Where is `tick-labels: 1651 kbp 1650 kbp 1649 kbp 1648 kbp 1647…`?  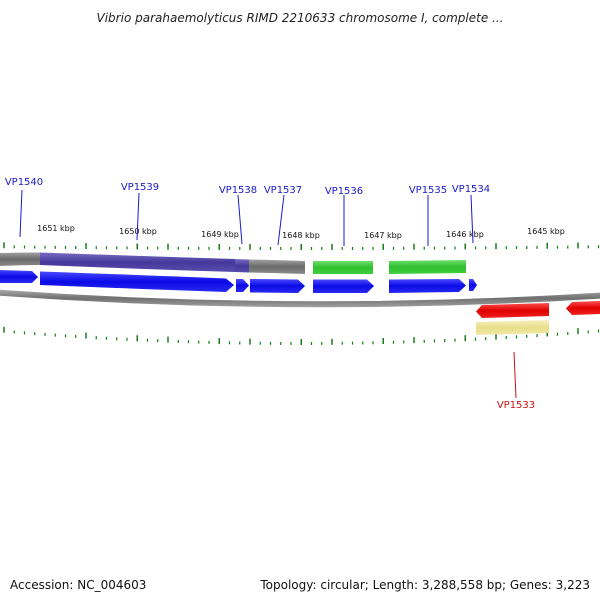 tick-labels: 1651 kbp 1650 kbp 1649 kbp 1648 kbp 1647… is located at coordinates (301, 232).